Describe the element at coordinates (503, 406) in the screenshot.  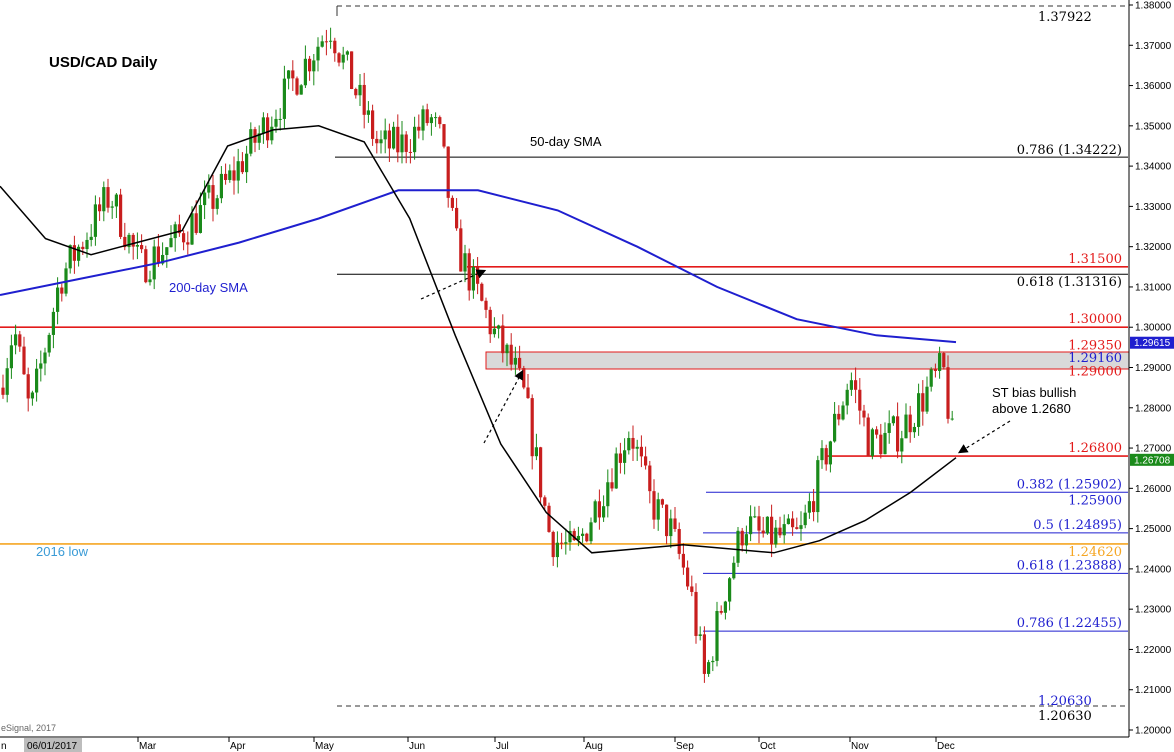
I see `arrow-jul-retest` at that location.